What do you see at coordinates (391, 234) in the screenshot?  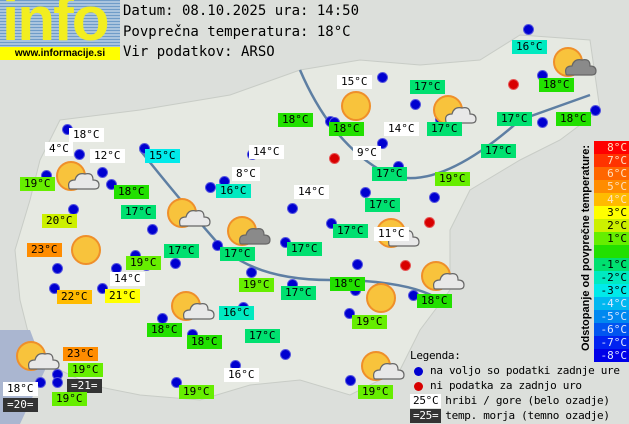 I see `mountain-temperature-label: 11°C` at bounding box center [391, 234].